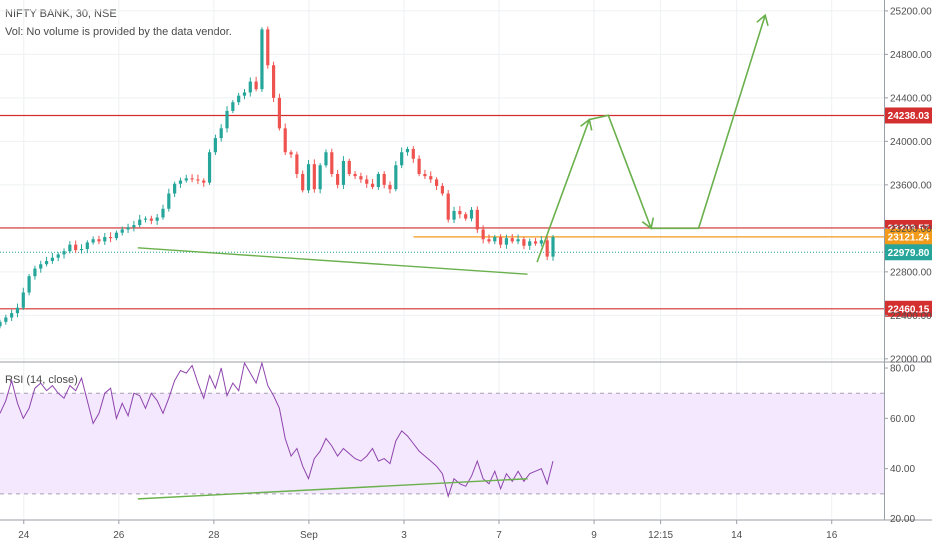 The height and width of the screenshot is (550, 932). I want to click on time-axis-label: 26, so click(119, 535).